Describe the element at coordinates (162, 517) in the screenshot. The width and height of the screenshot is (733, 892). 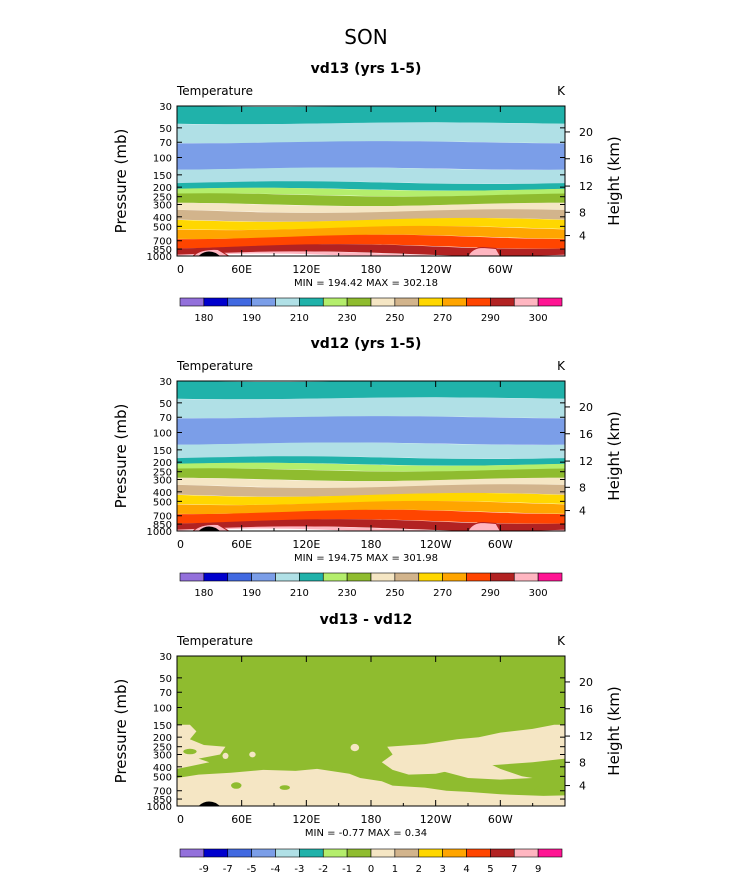
I see `y-tick-label: 700` at that location.